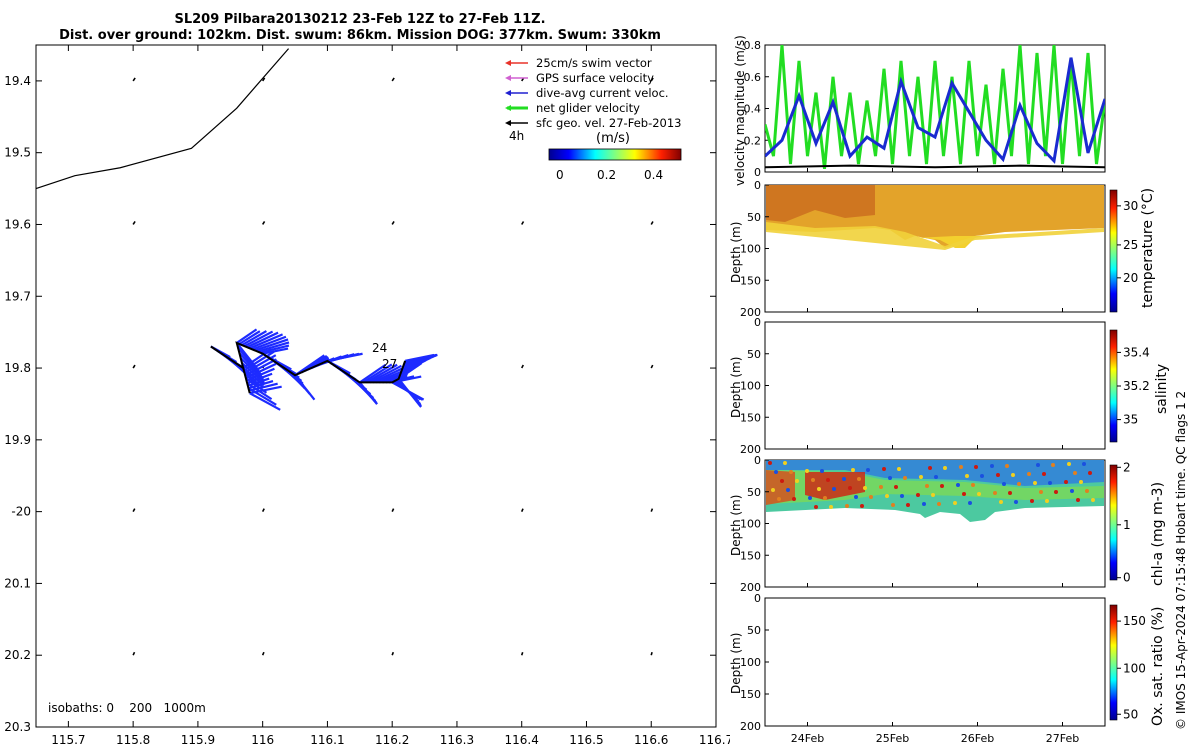 Image resolution: width=1200 pixels, height=750 pixels. What do you see at coordinates (740, 110) in the screenshot?
I see `velocity-ylabel: velocity magnitude (m/s)` at bounding box center [740, 110].